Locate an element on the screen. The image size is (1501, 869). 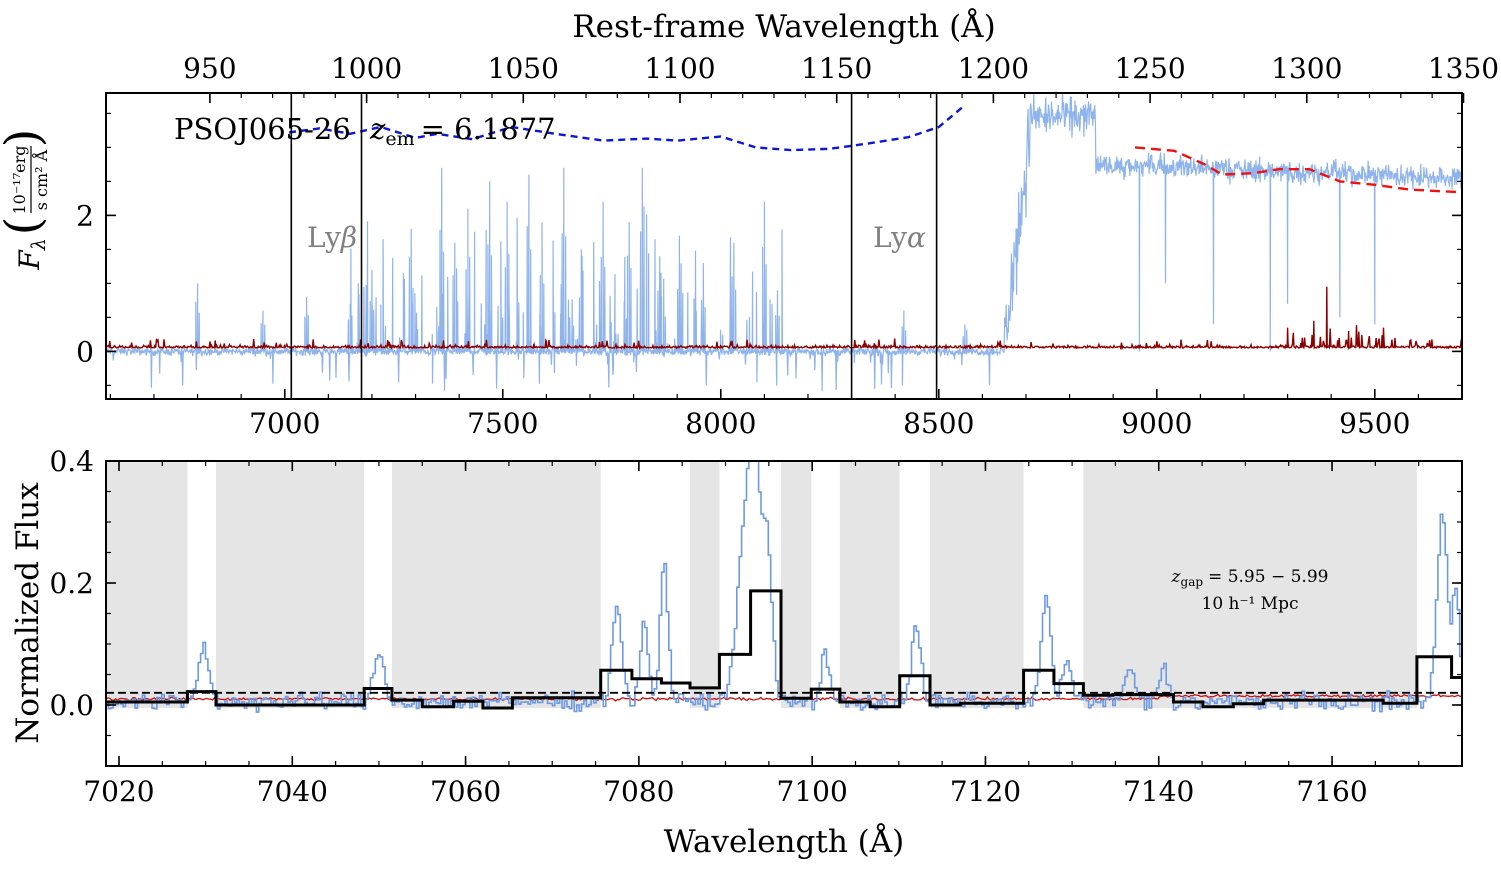
y-tick-label: 0.4 is located at coordinates (71, 461).